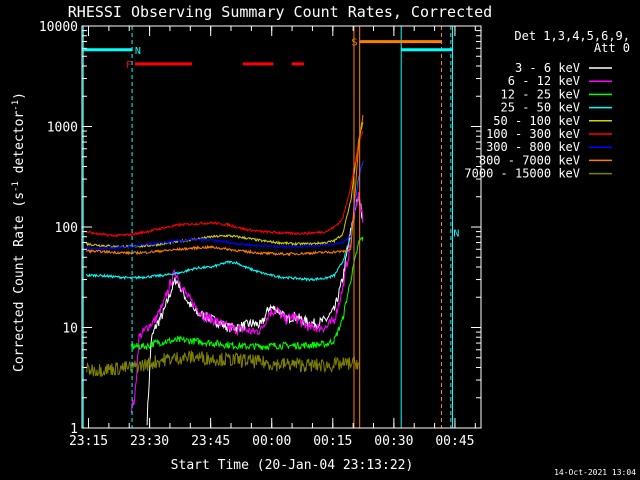 Image resolution: width=640 pixels, height=480 pixels. I want to click on y-tick-label: 1000, so click(62, 128).